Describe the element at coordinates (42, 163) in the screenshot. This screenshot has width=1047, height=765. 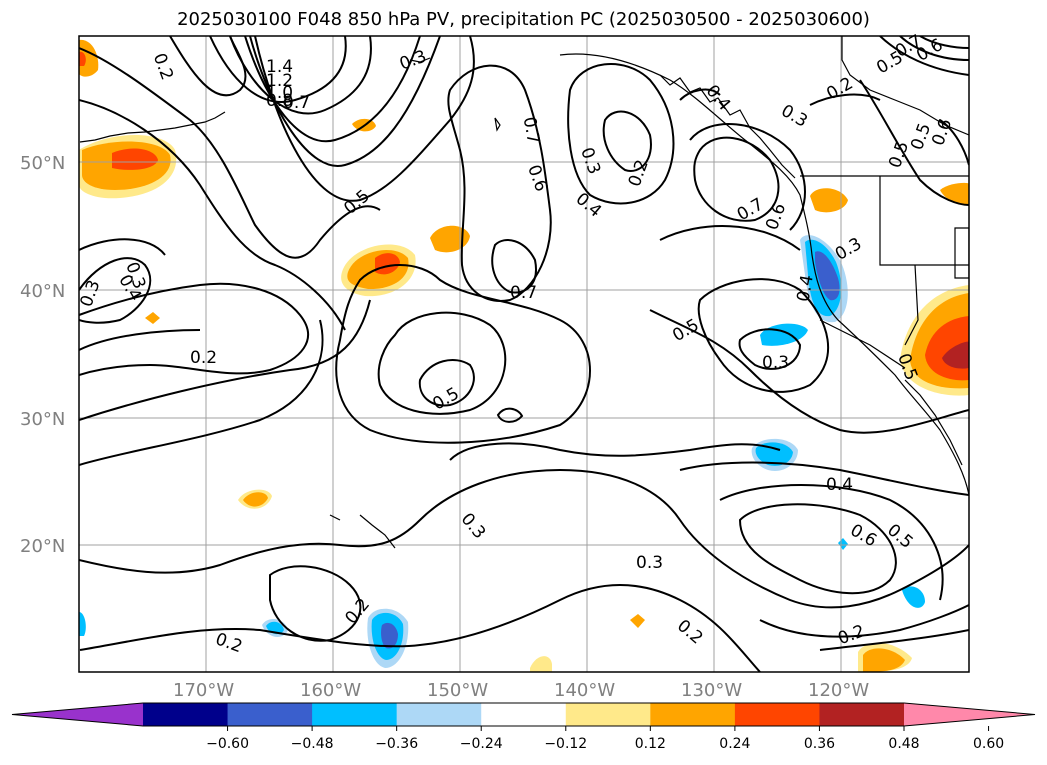
I see `lat-label: 50°N` at that location.